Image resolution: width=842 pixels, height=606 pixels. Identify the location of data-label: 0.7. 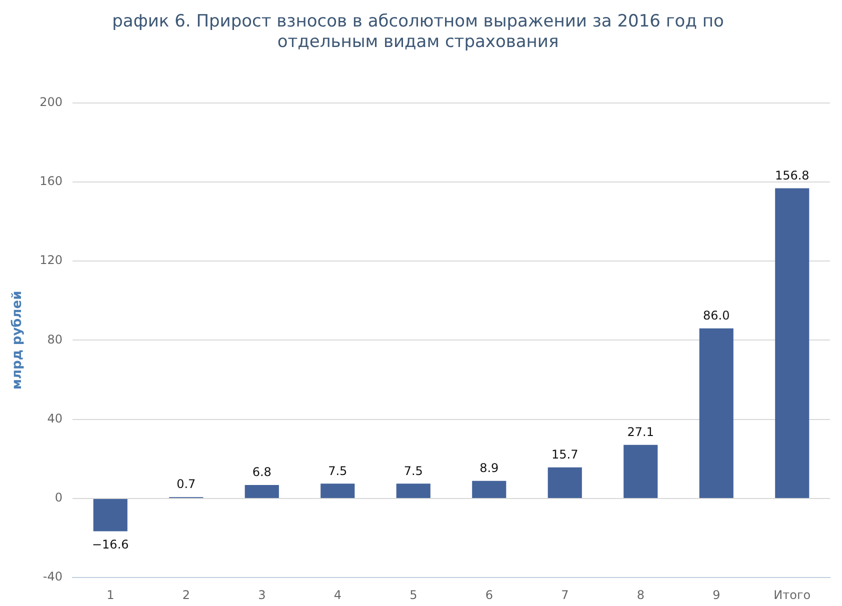
(186, 484).